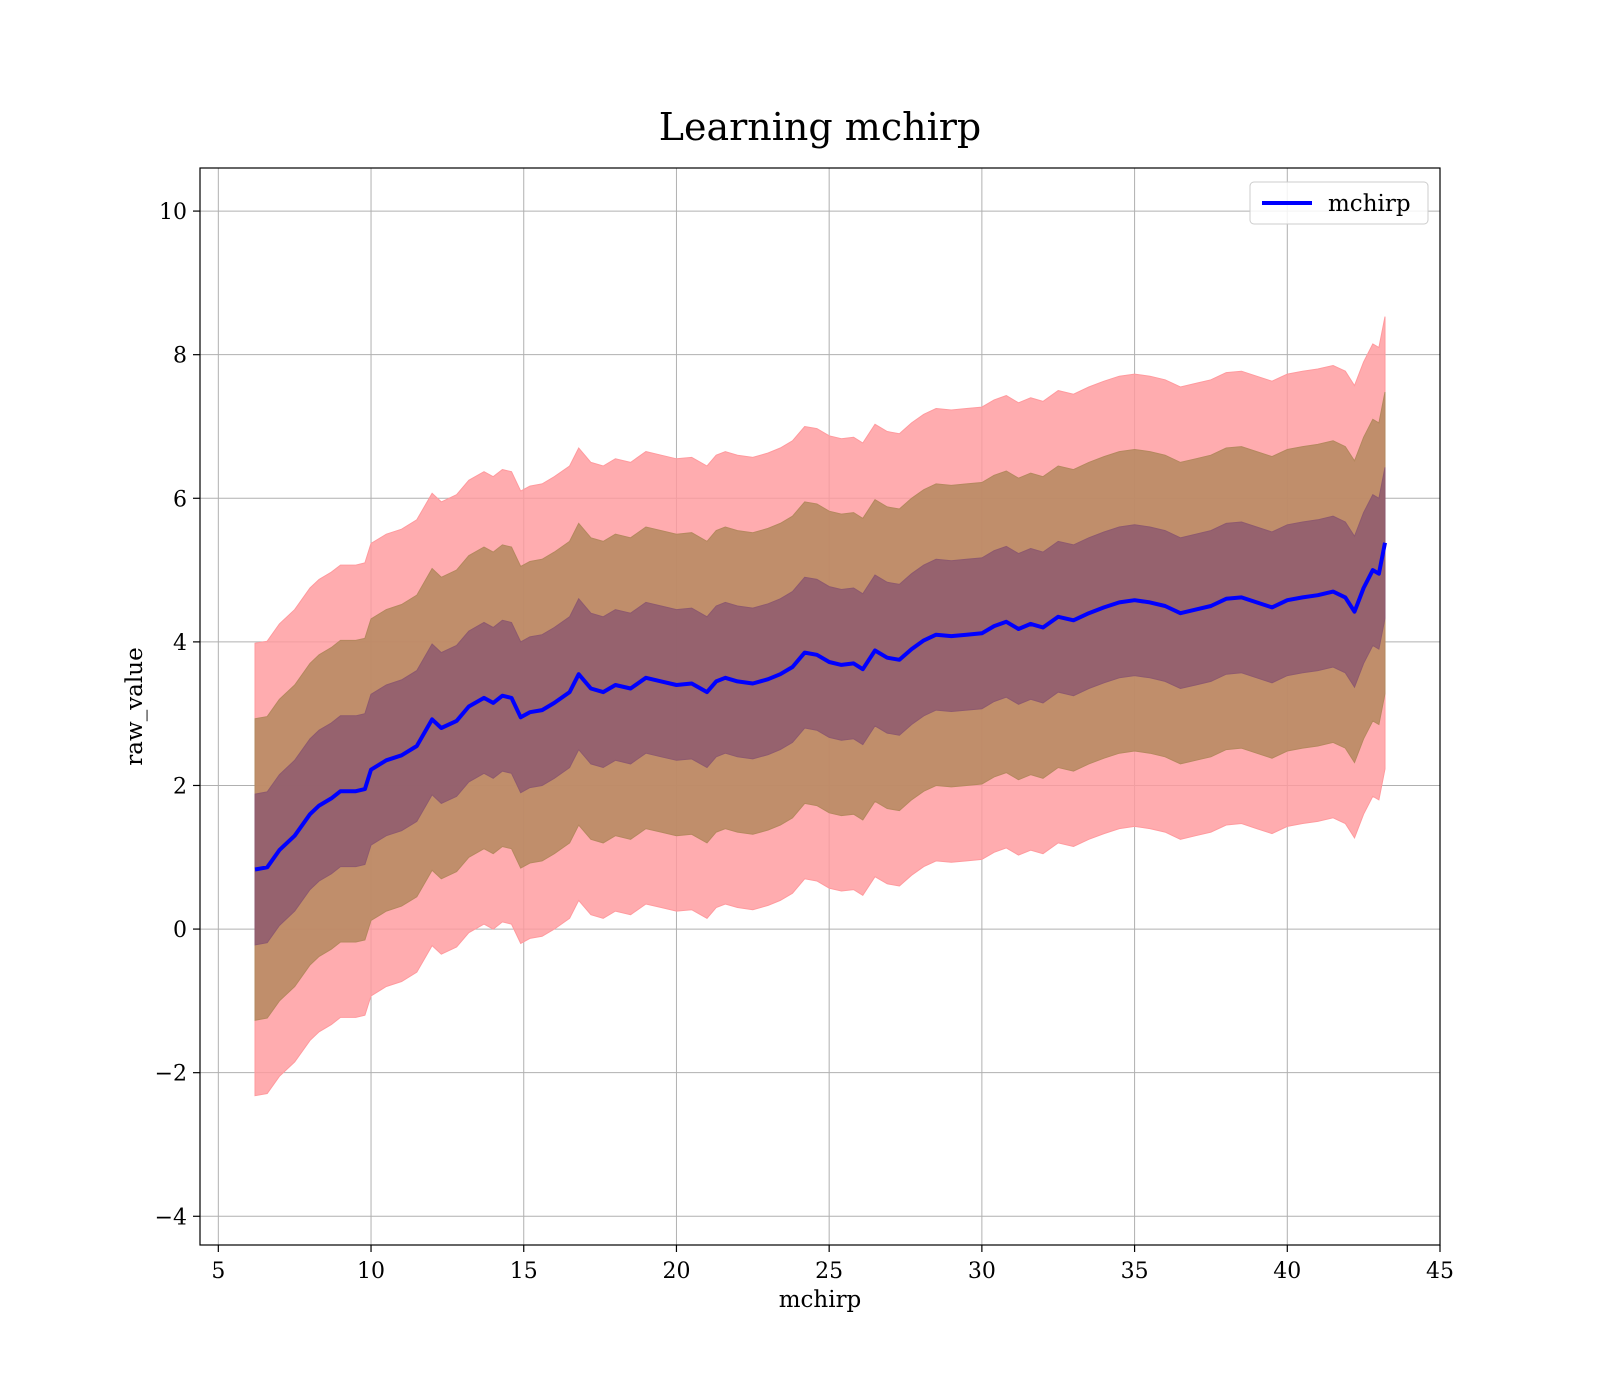  What do you see at coordinates (173, 212) in the screenshot?
I see `y-tick-label: 10` at bounding box center [173, 212].